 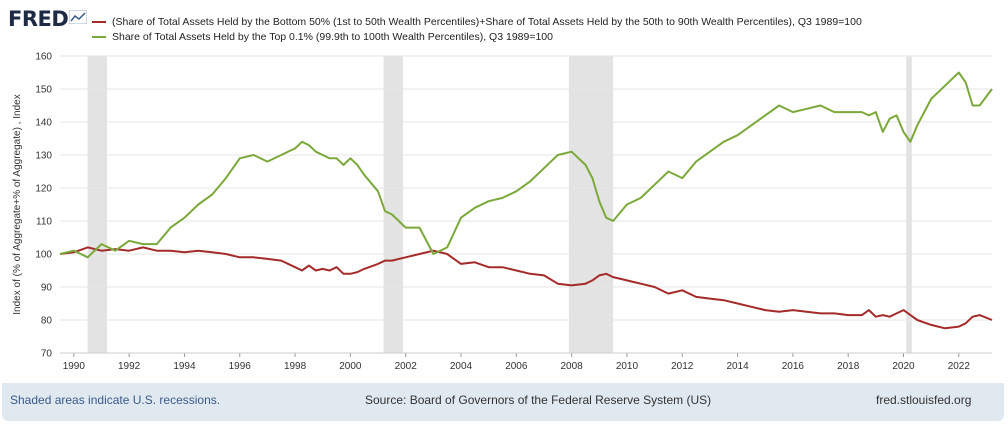 I want to click on y-tick-label: 140, so click(x=43, y=123).